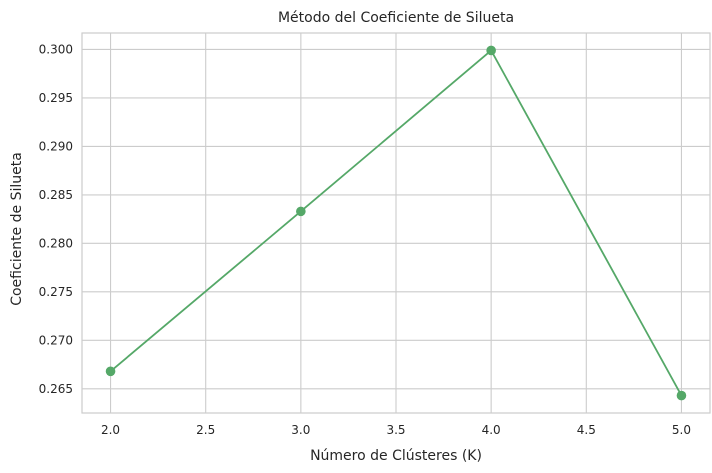  What do you see at coordinates (56, 389) in the screenshot?
I see `y-tick-label: 0.265` at bounding box center [56, 389].